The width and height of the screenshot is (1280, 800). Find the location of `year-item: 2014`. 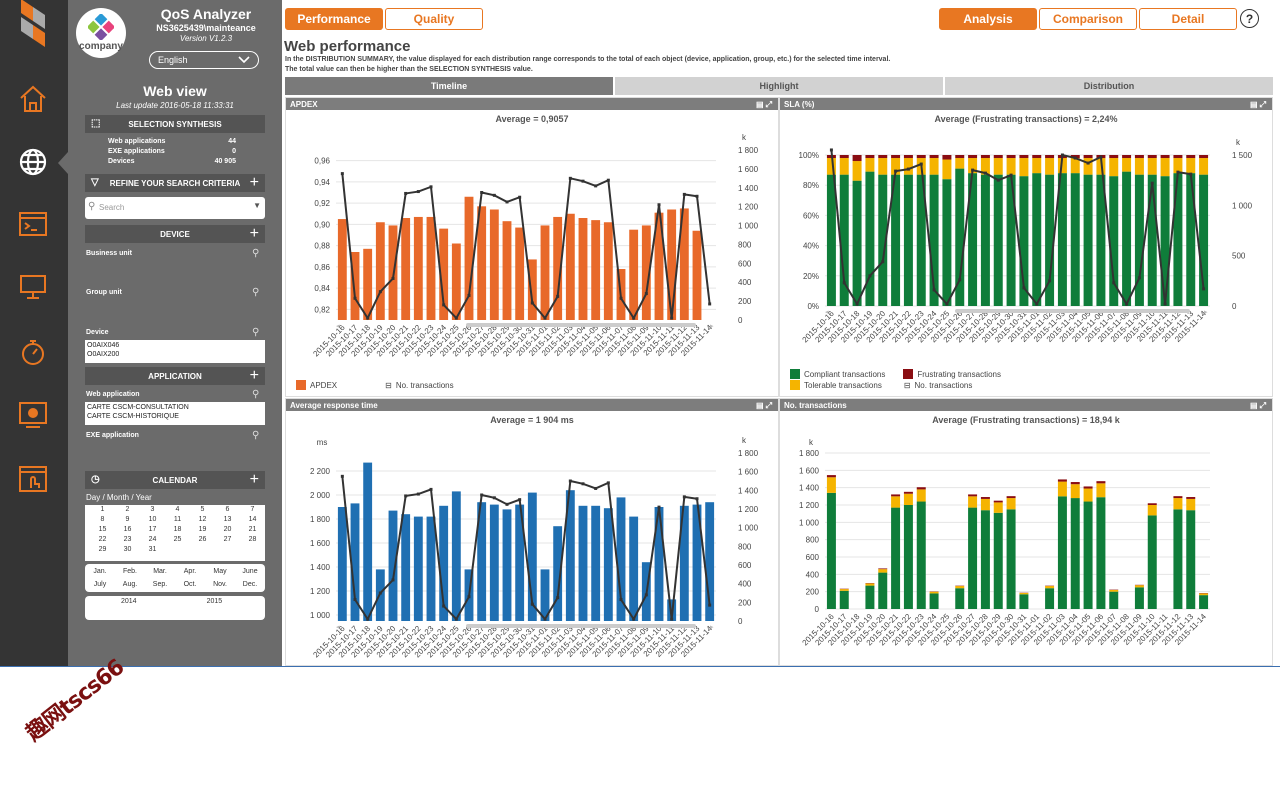

year-item: 2014 is located at coordinates (129, 601).